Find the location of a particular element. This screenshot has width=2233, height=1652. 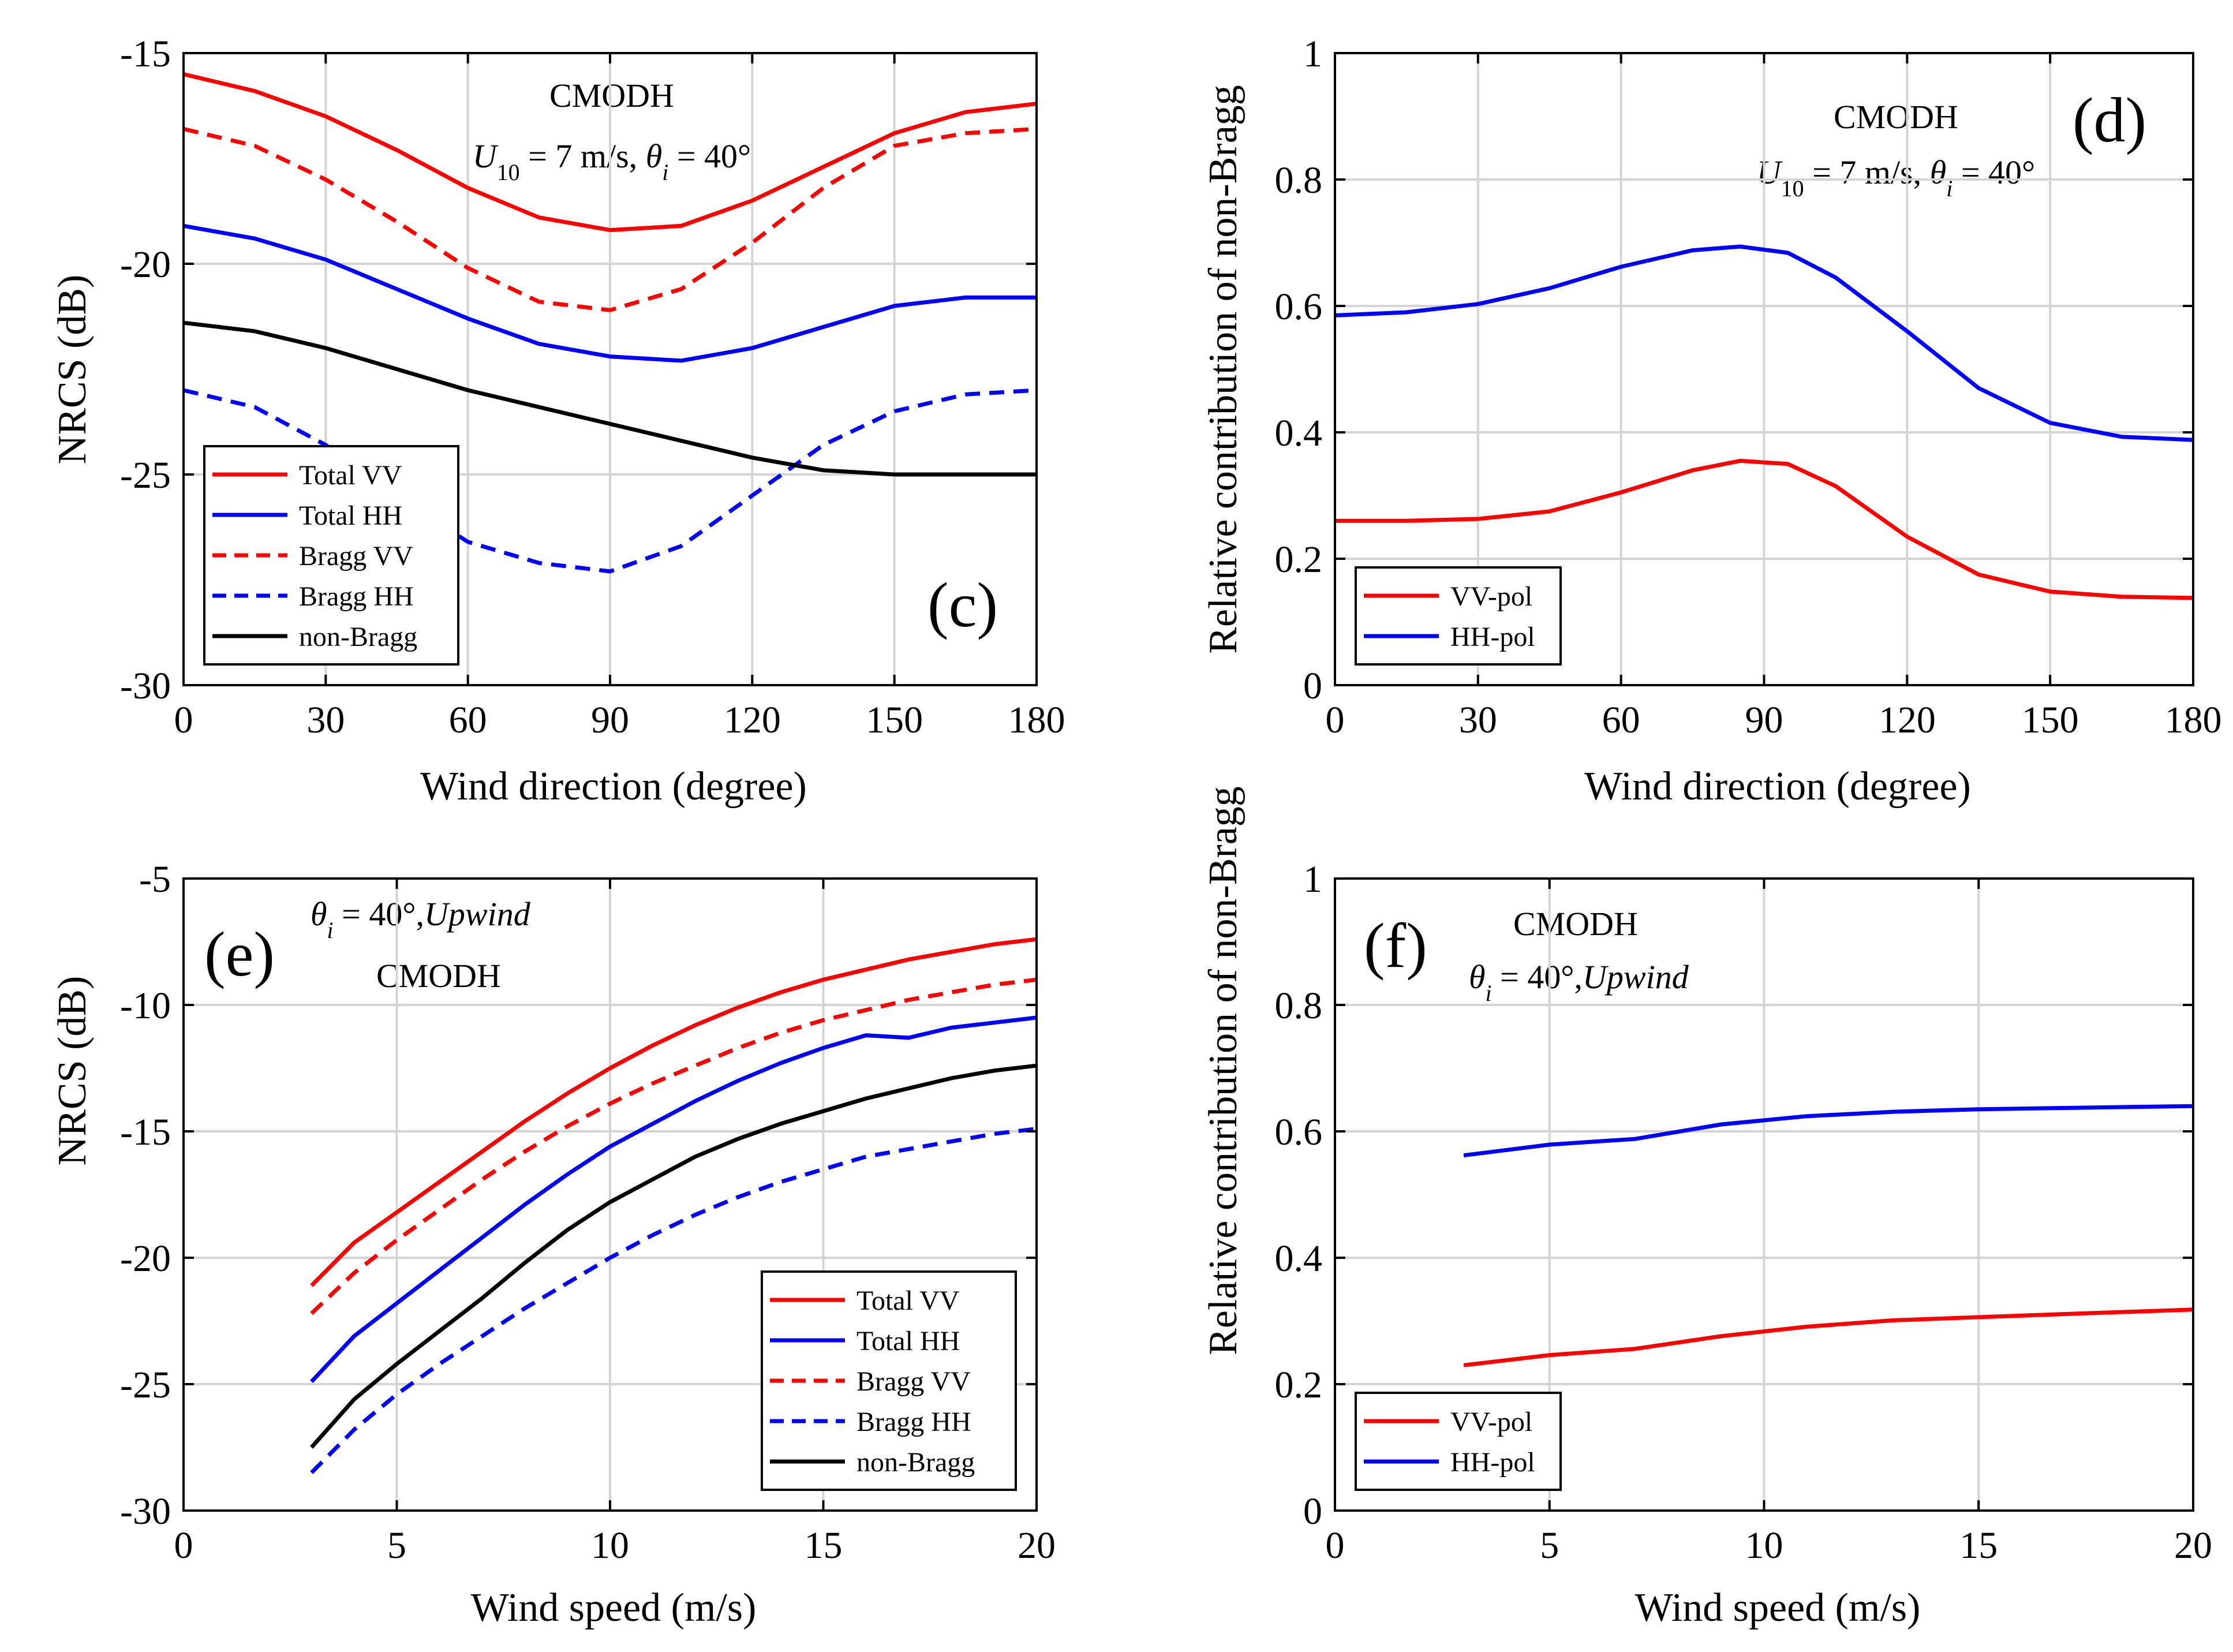

panel-c-ylabel: NRCS (dB) is located at coordinates (72, 370).